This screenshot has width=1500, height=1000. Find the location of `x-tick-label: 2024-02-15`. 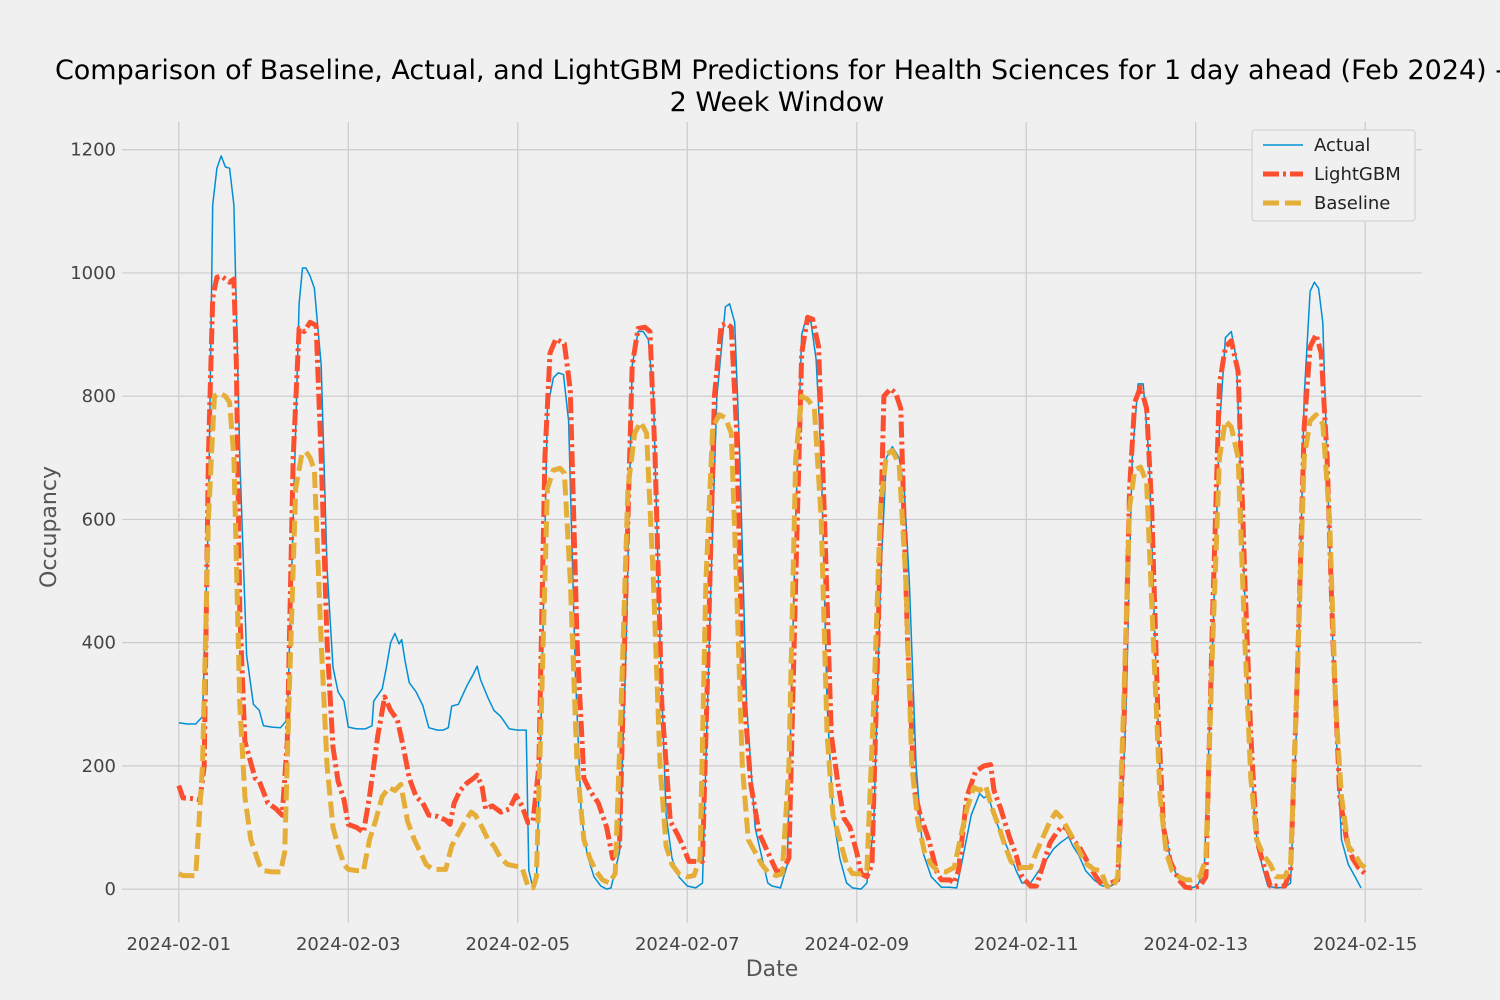

x-tick-label: 2024-02-15 is located at coordinates (1365, 944).